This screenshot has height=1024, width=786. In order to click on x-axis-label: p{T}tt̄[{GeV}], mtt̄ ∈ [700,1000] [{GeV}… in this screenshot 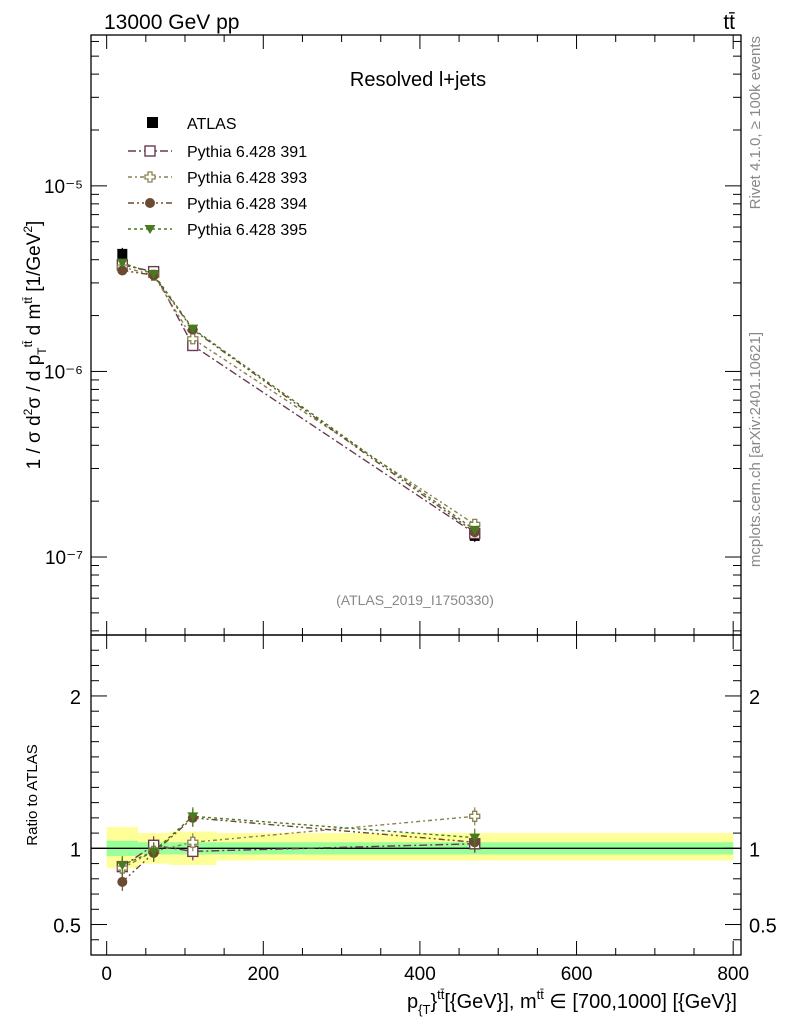, I will do `click(572, 1002)`.